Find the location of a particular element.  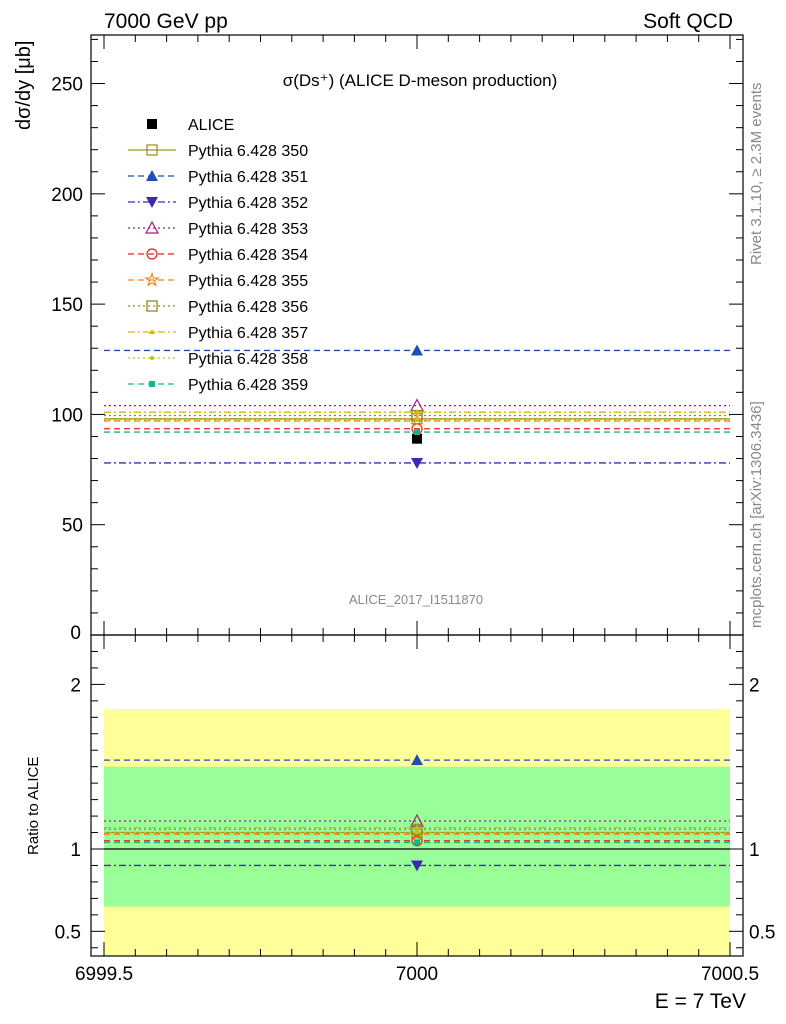

analysis-tag: ALICE_2017_I1511870 is located at coordinates (416, 599).